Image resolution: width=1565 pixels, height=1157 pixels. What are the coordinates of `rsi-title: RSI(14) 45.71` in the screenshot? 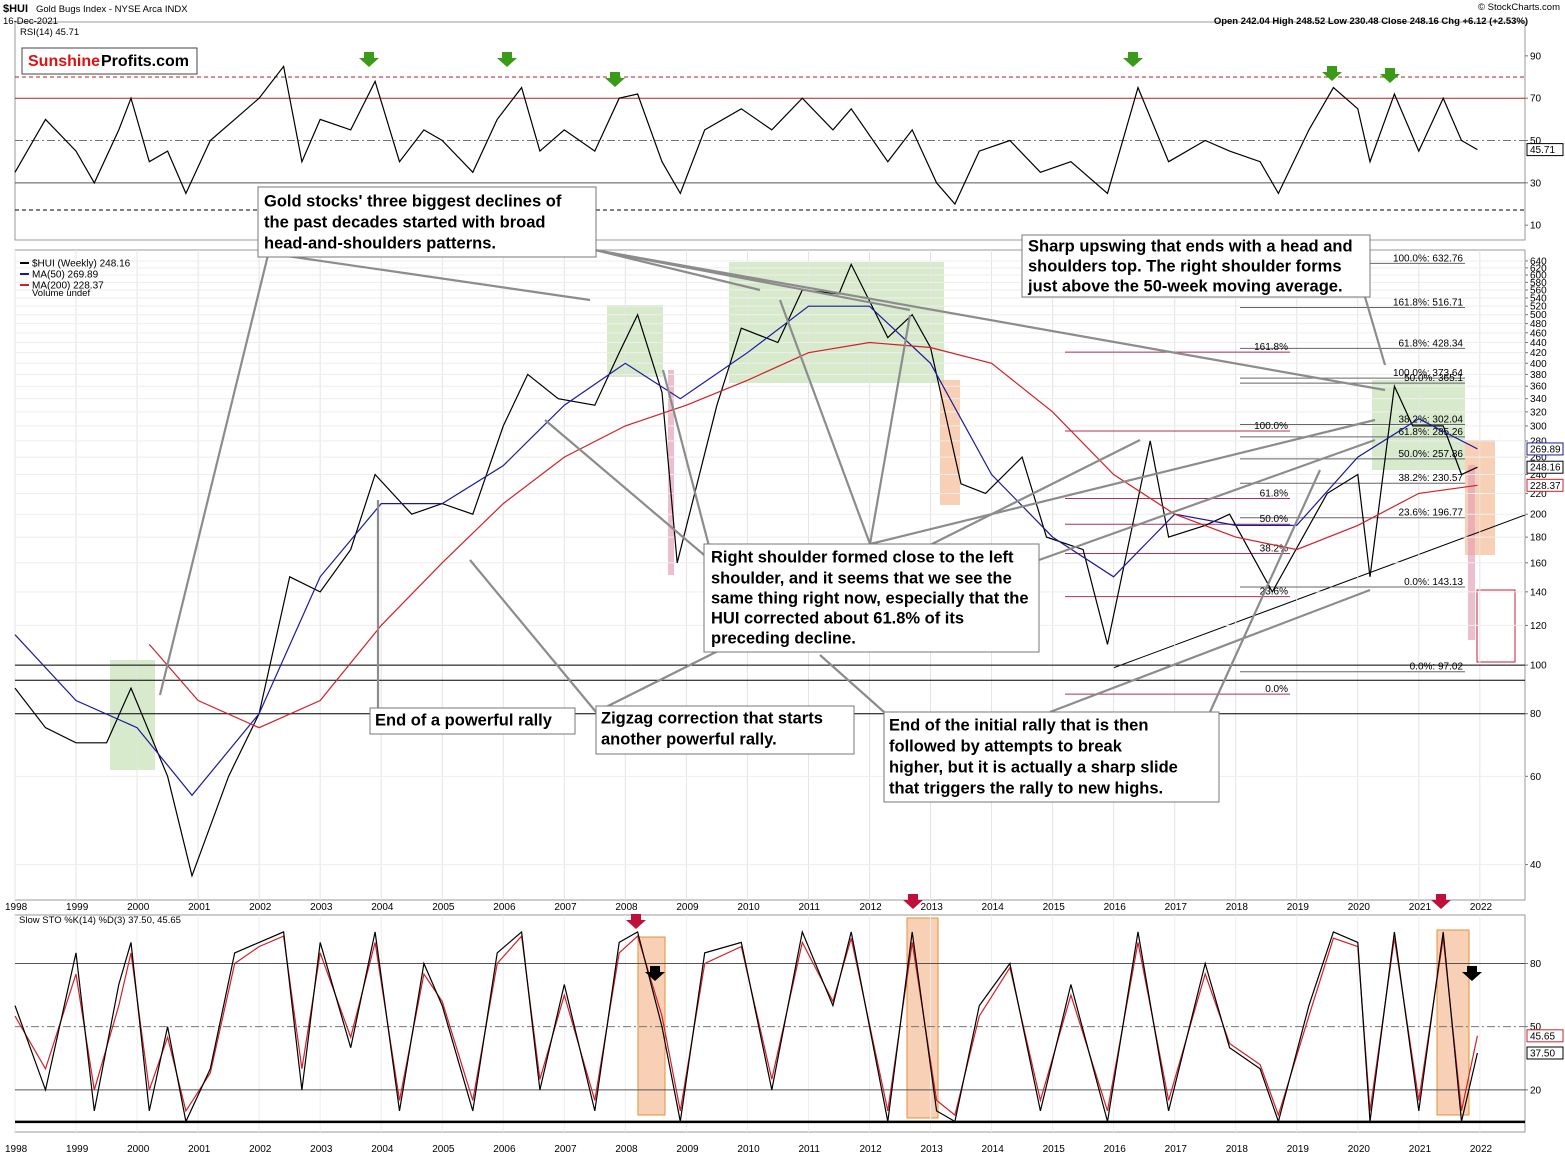 It's located at (49, 32).